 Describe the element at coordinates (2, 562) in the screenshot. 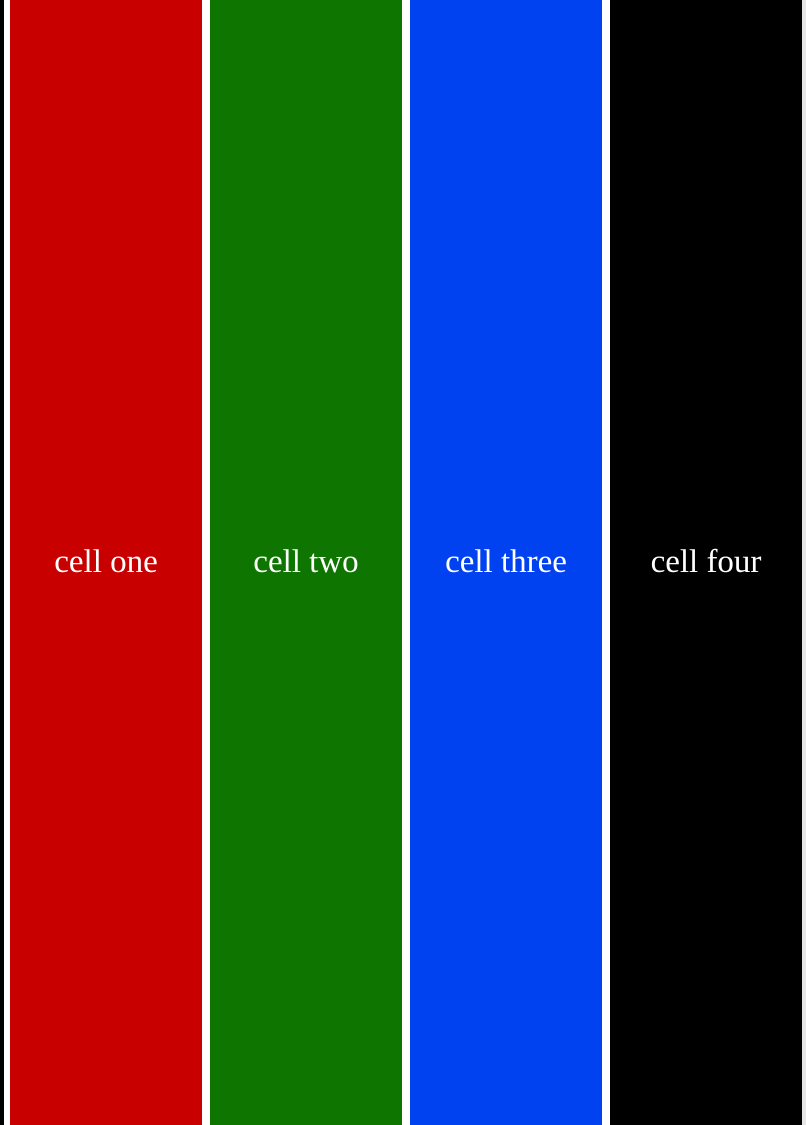

I see `left-edge-strip` at that location.